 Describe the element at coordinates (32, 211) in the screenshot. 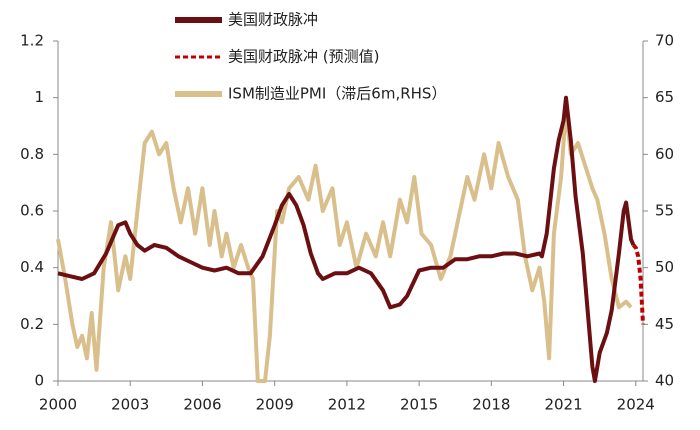

I see `y-tick-label: 0.6` at that location.